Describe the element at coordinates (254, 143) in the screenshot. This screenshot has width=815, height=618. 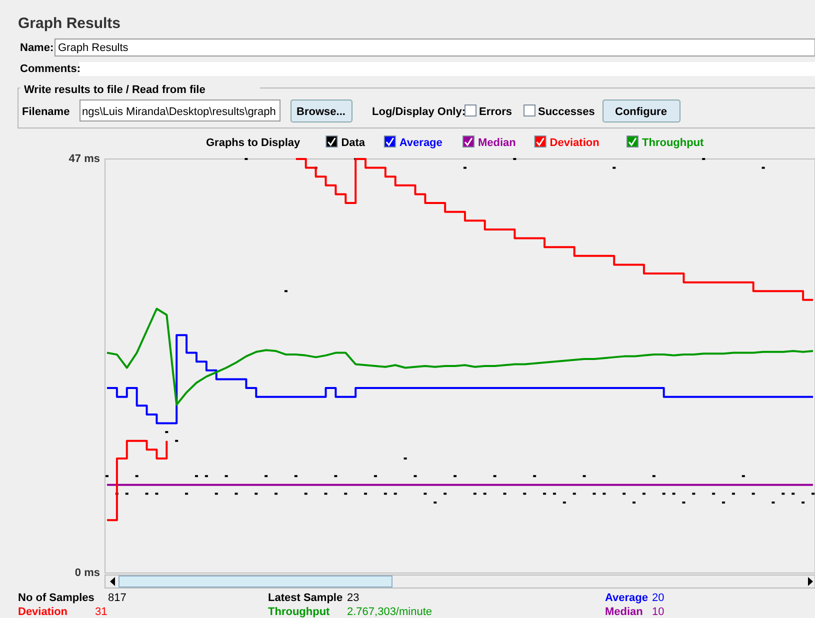
I see `legend-title: Graphs to Display` at that location.